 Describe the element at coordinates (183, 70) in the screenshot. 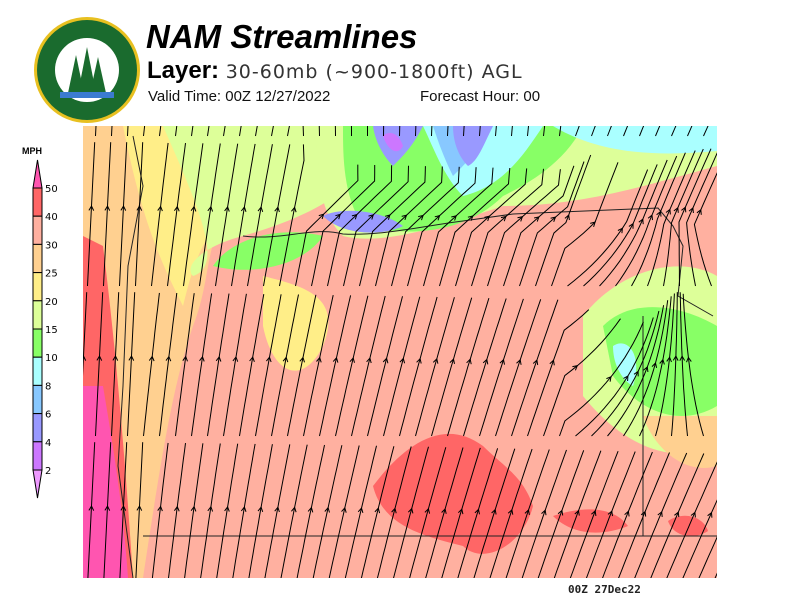

I see `layer-label: Layer:` at that location.